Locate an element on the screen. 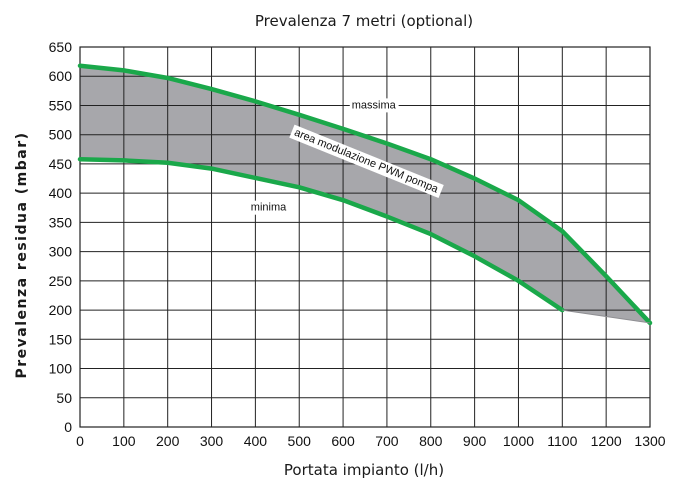 Image resolution: width=683 pixels, height=484 pixels. chart-title: Prevalenza 7 metri (optional) is located at coordinates (364, 21).